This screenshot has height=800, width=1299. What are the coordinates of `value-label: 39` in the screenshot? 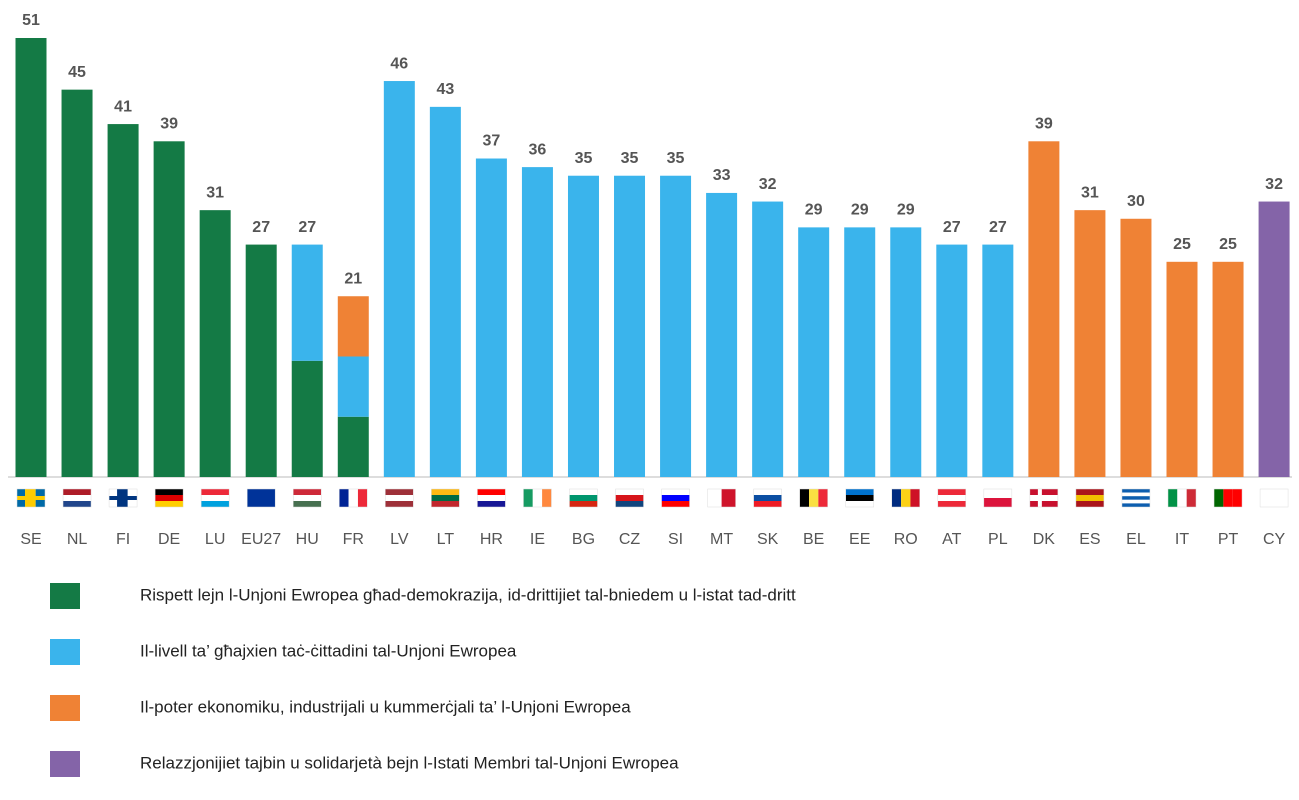 It's located at (169, 124).